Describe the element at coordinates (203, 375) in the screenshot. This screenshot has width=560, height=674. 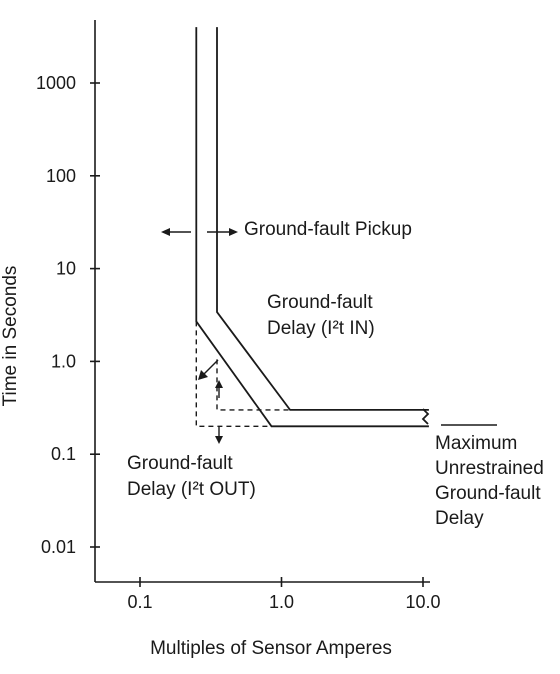
I see `i2t-in-arrowhead` at that location.